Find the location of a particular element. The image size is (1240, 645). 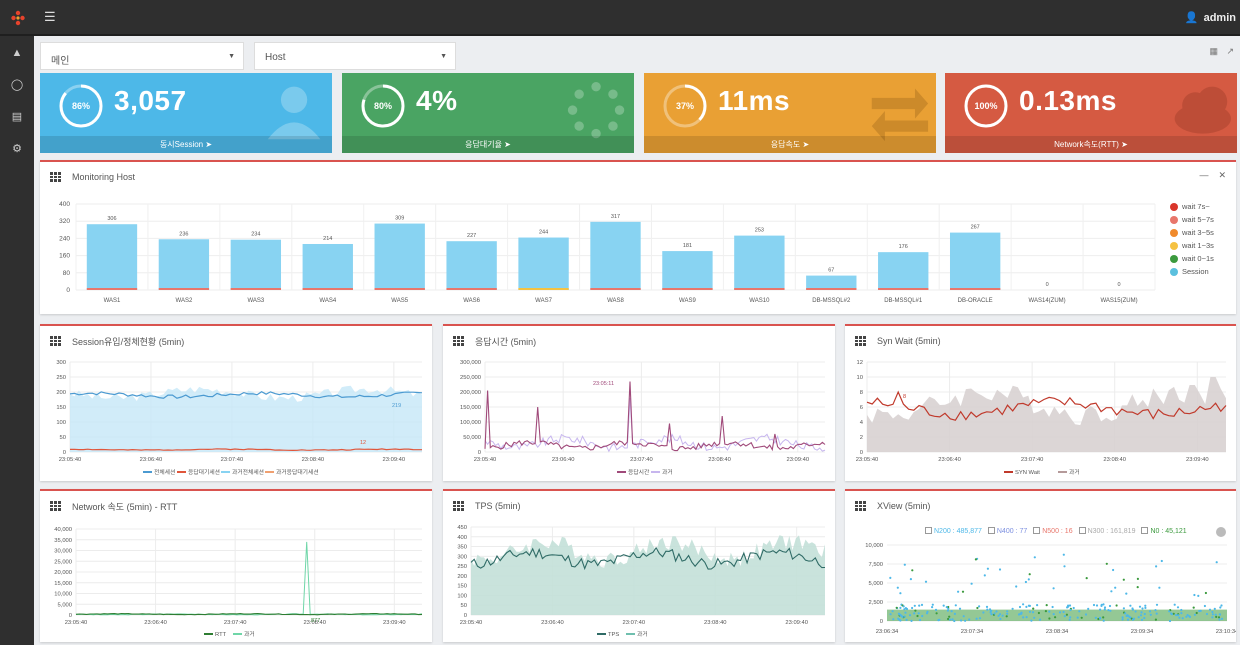

kpi-network-rtt: 100% 0.13ms Network속도(RTT) ➤ is located at coordinates (1091, 113).